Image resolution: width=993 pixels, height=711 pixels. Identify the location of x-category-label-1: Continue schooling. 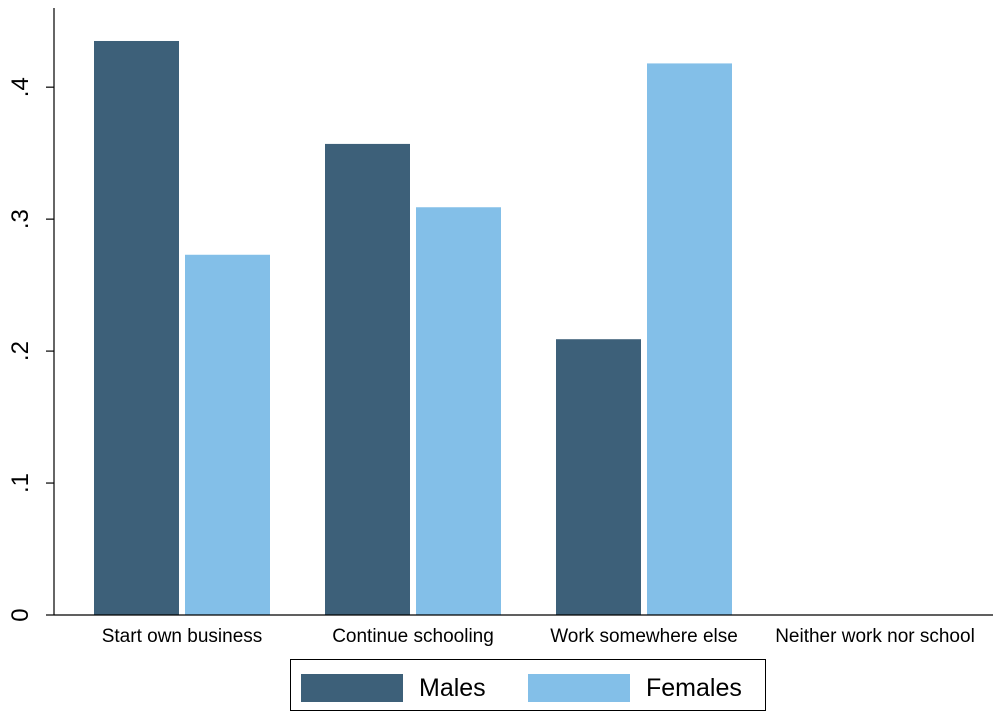
(413, 636).